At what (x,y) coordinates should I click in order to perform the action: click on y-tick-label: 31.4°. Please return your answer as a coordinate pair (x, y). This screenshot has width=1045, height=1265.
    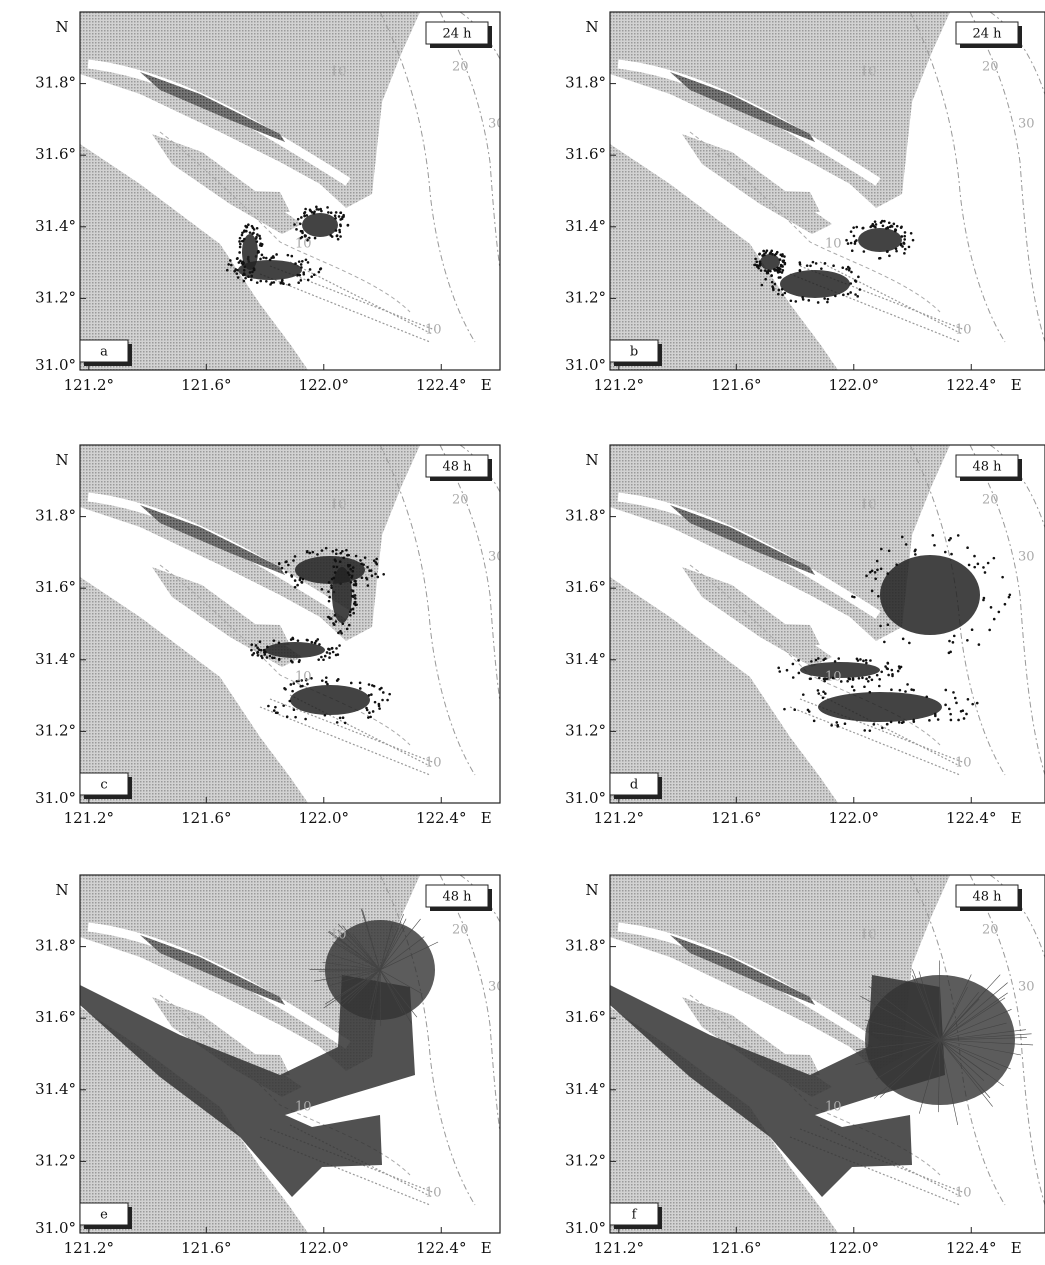
    Looking at the image, I should click on (585, 659).